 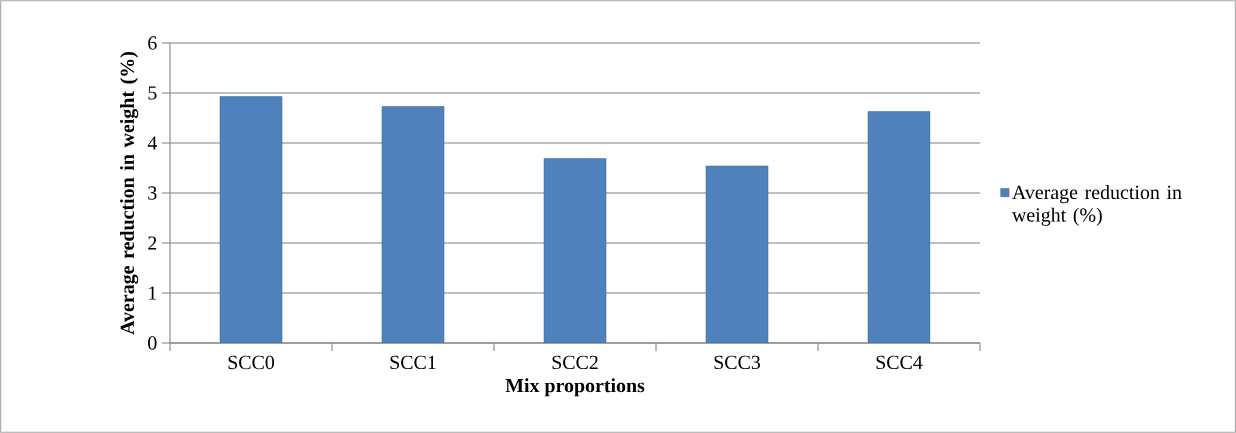 I want to click on x-tick-label: SCC3, so click(x=737, y=362).